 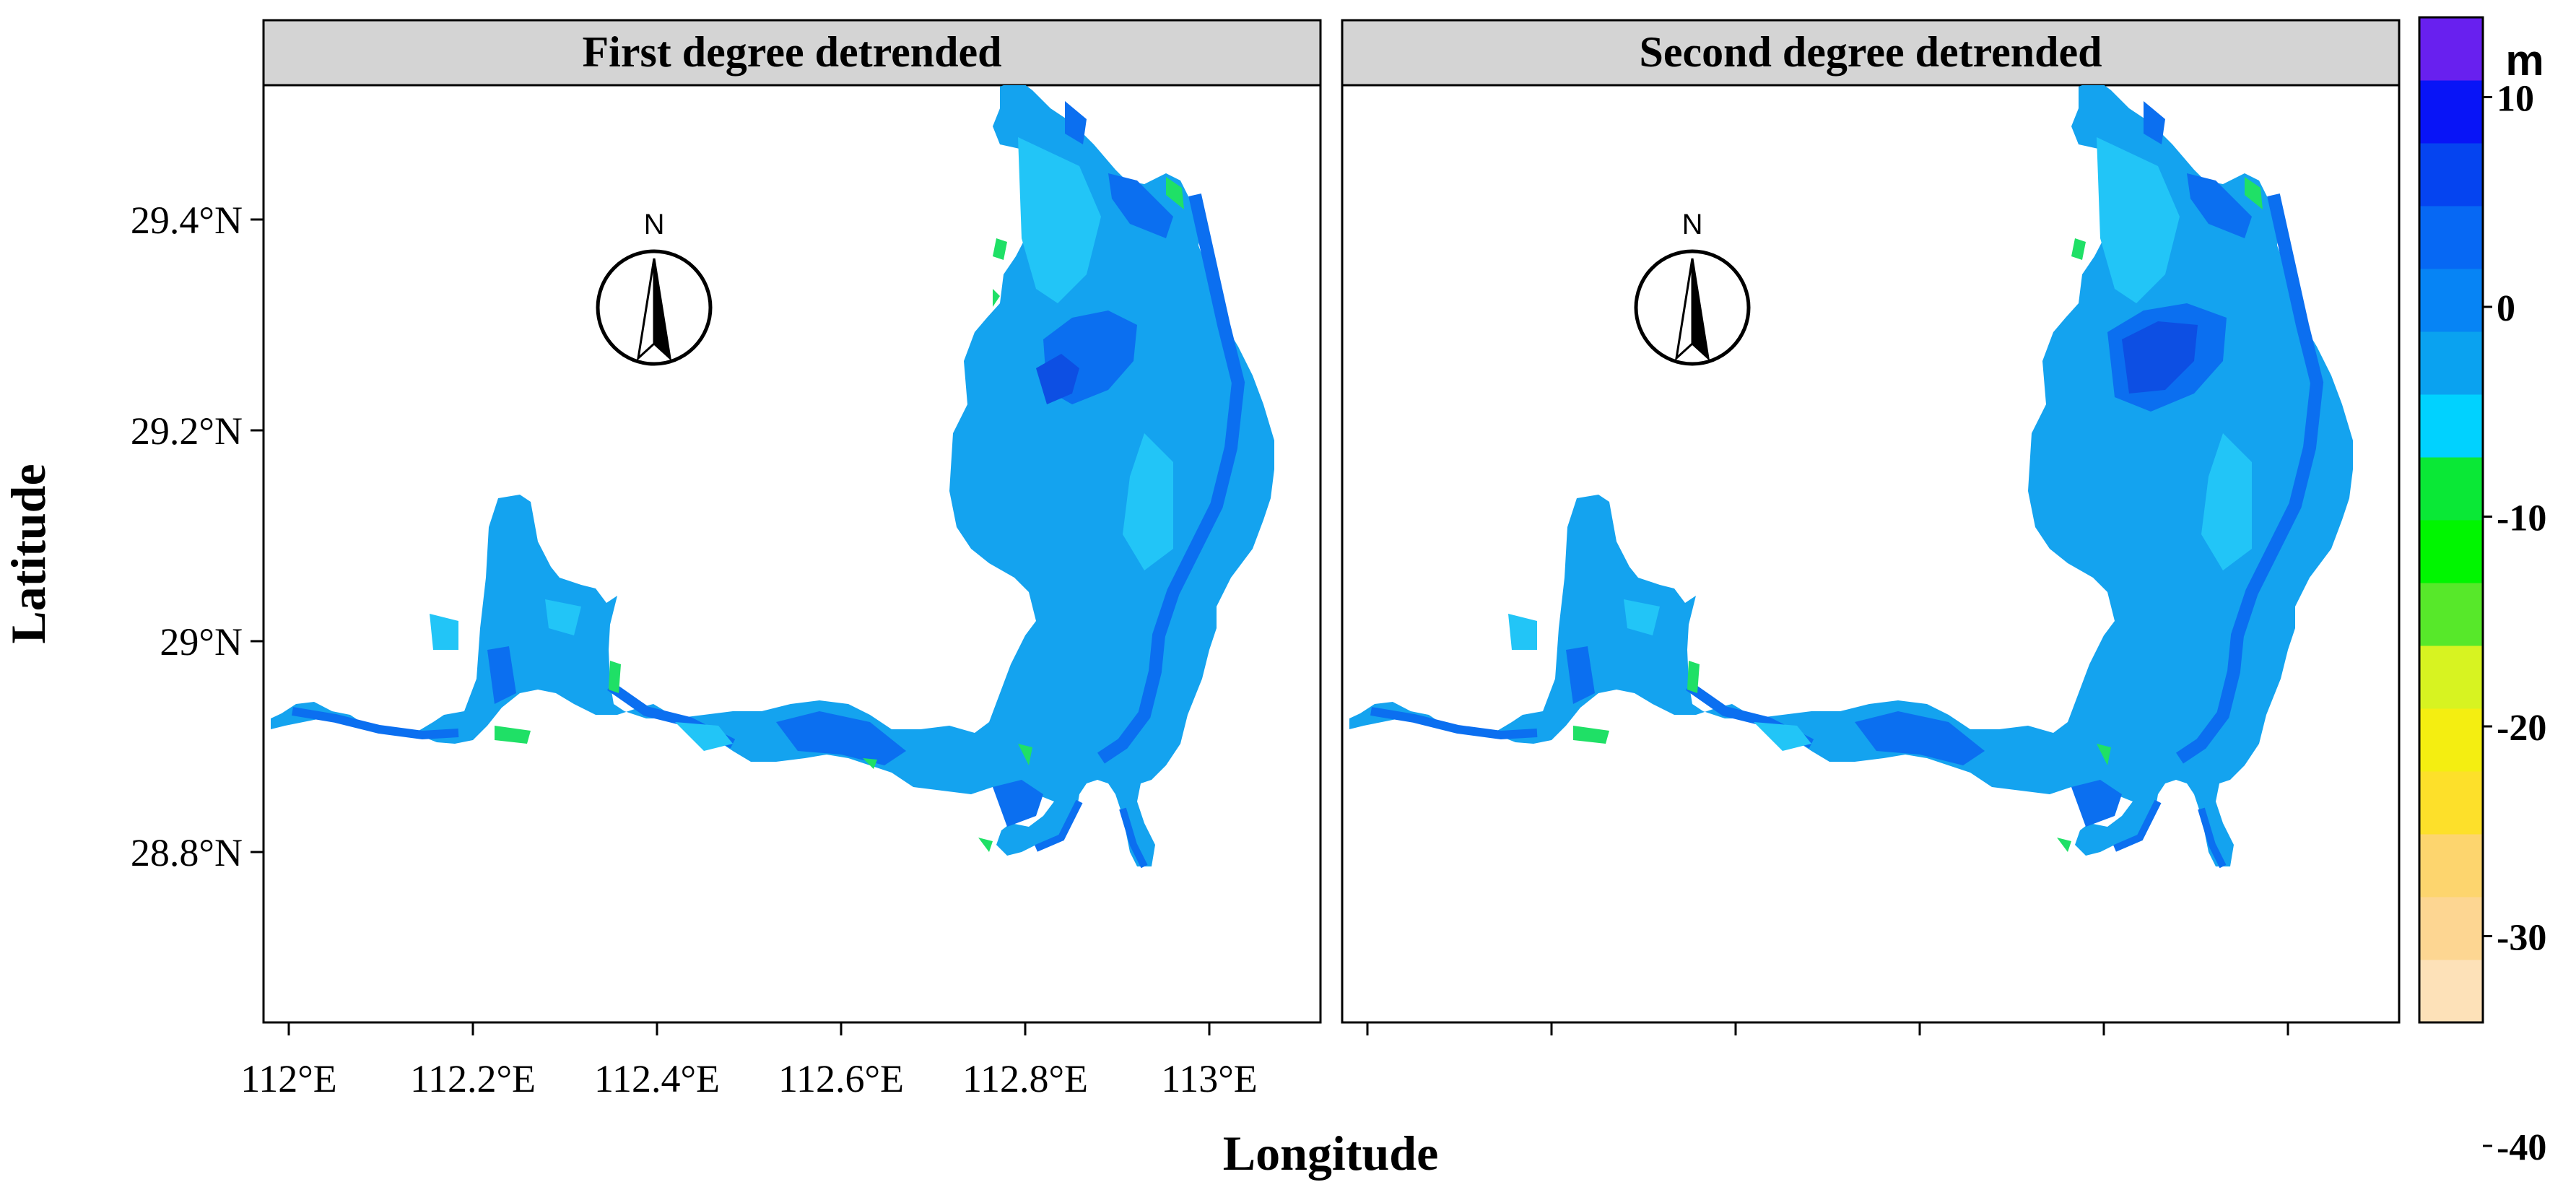 I want to click on panel-title: Second degree detrended, so click(x=1870, y=52).